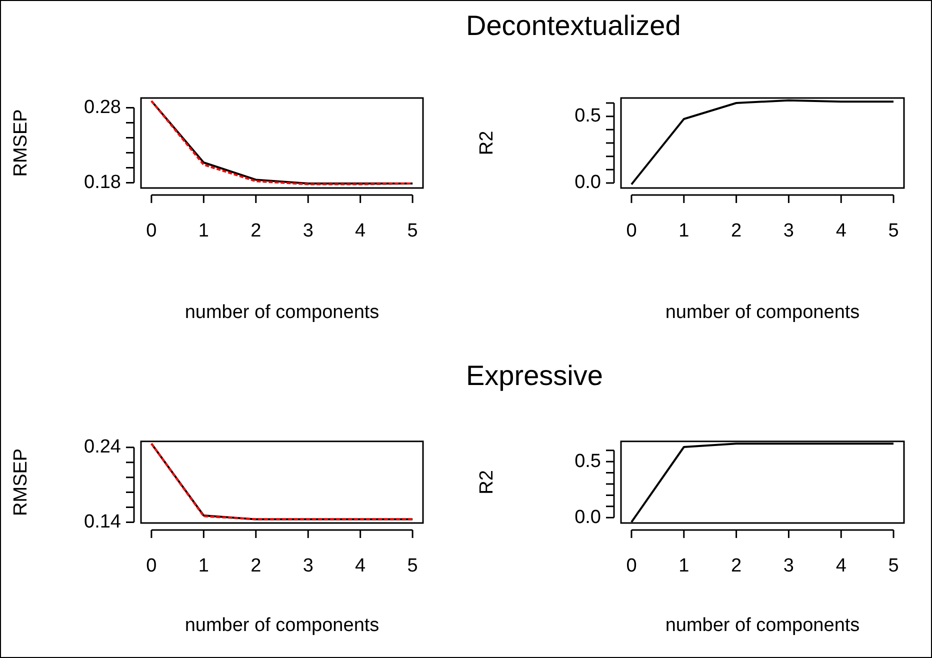 This screenshot has height=658, width=932. Describe the element at coordinates (102, 107) in the screenshot. I see `y-tick-label: 0.28` at that location.